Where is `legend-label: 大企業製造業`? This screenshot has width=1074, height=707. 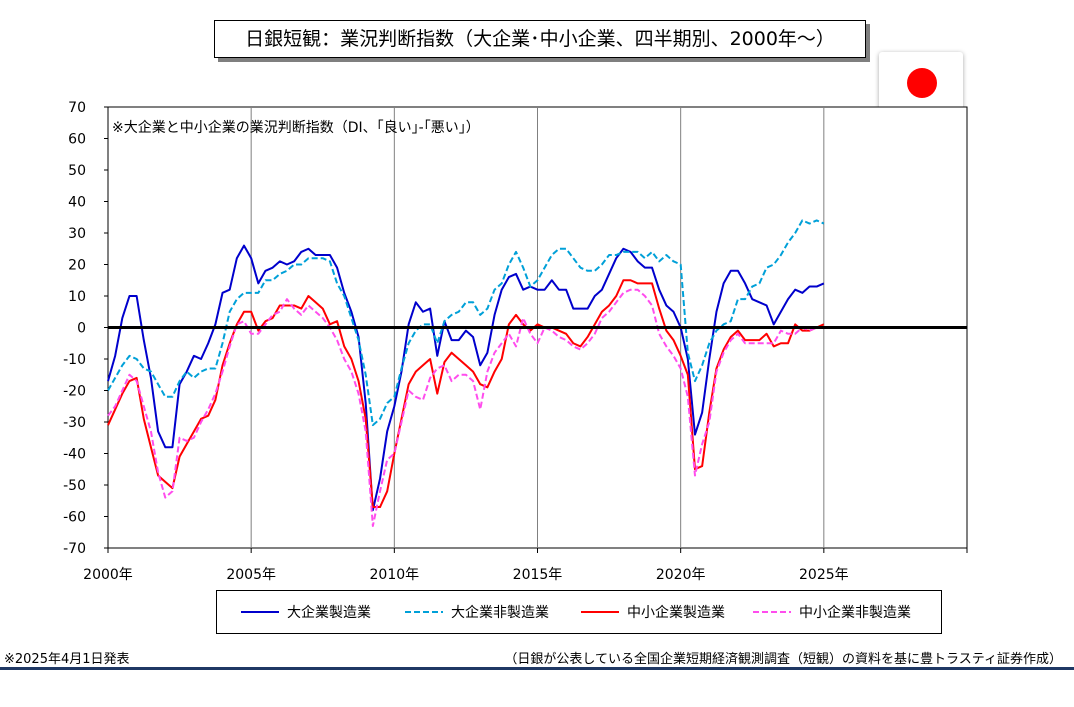 legend-label: 大企業製造業 is located at coordinates (329, 613).